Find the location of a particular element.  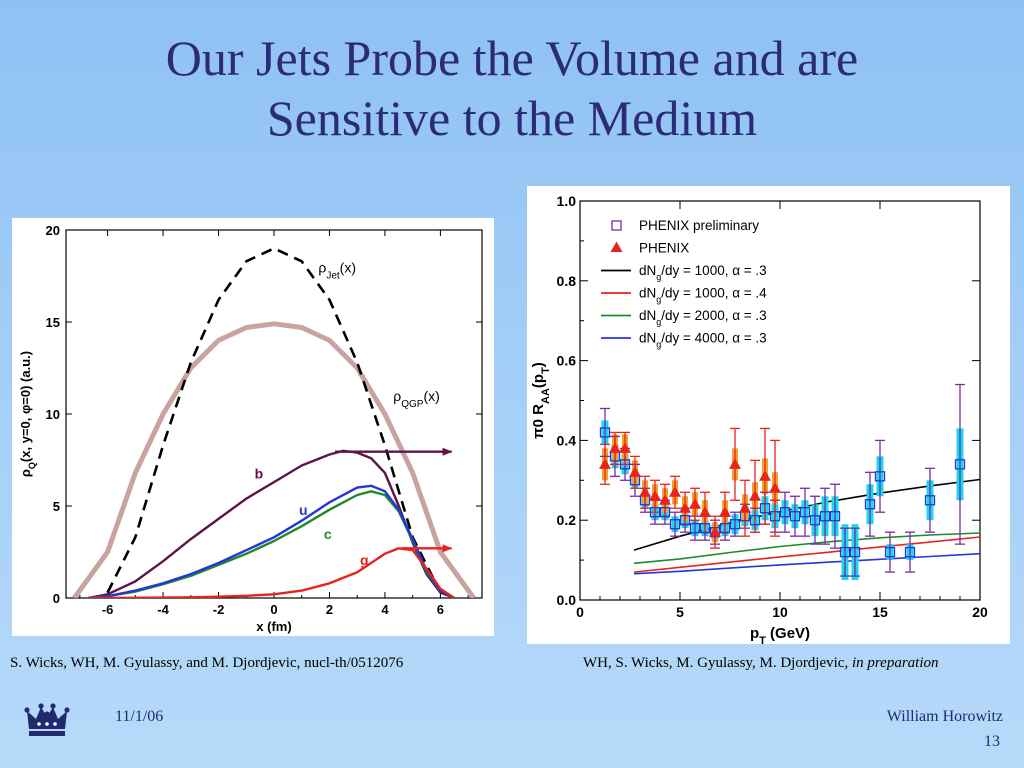

raa-y-tick-label: 1.0 is located at coordinates (567, 201).